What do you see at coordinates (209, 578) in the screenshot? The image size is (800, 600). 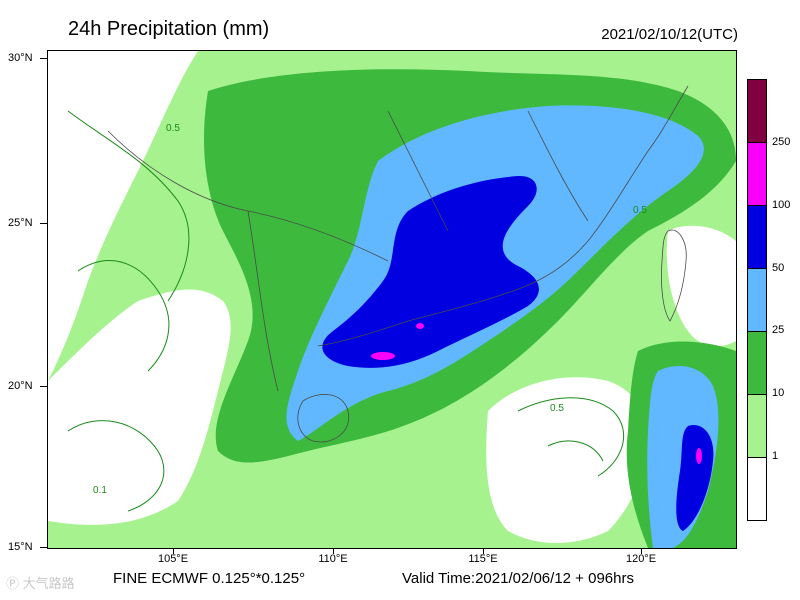 I see `model-resolution: FINE ECMWF 0.125°*0.125°` at bounding box center [209, 578].